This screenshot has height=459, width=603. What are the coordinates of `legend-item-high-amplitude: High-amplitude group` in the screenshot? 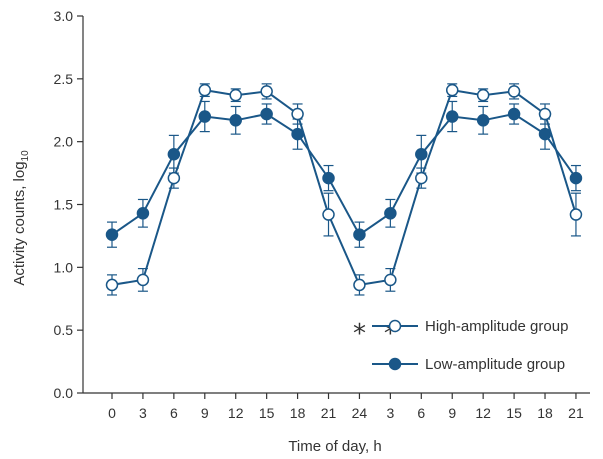 It's located at (470, 326).